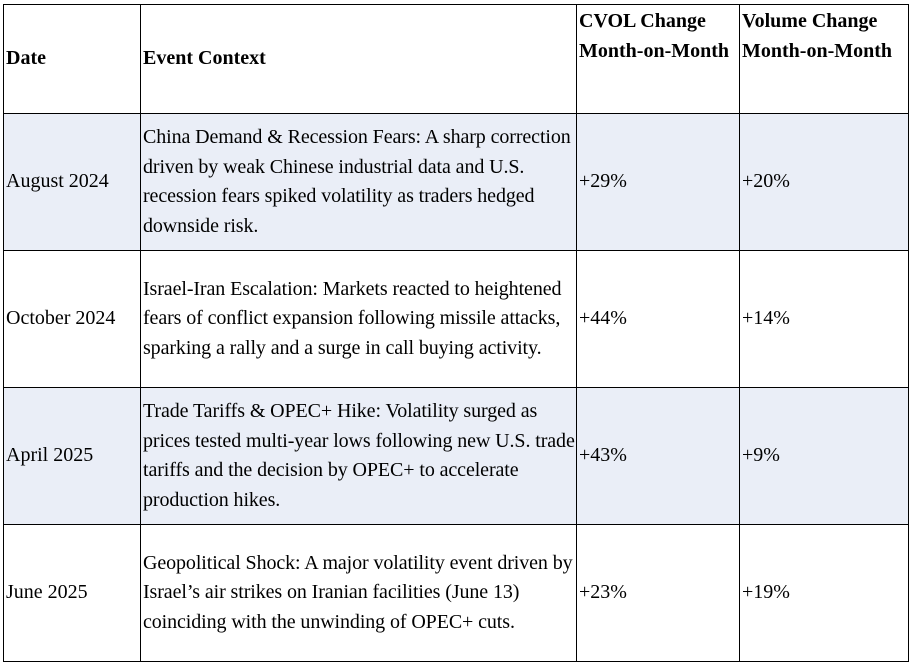  I want to click on header-date: Date, so click(72, 59).